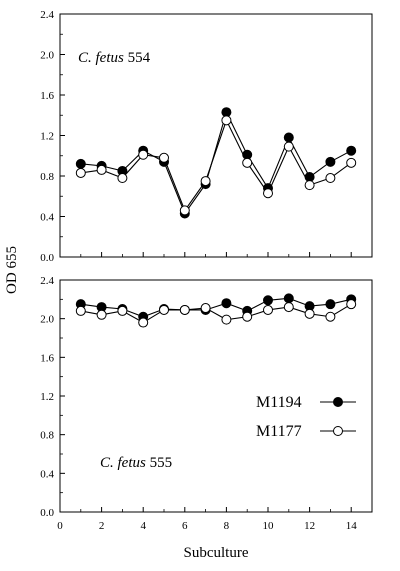  Describe the element at coordinates (137, 58) in the screenshot. I see `panel-annotation-strain: 554` at that location.